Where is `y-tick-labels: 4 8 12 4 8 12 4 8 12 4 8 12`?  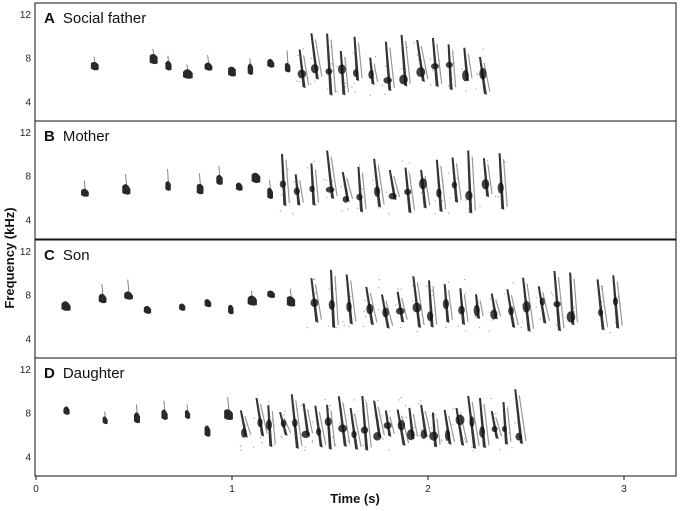 y-tick-labels: 4 8 12 4 8 12 4 8 12 4 8 12 is located at coordinates (26, 236).